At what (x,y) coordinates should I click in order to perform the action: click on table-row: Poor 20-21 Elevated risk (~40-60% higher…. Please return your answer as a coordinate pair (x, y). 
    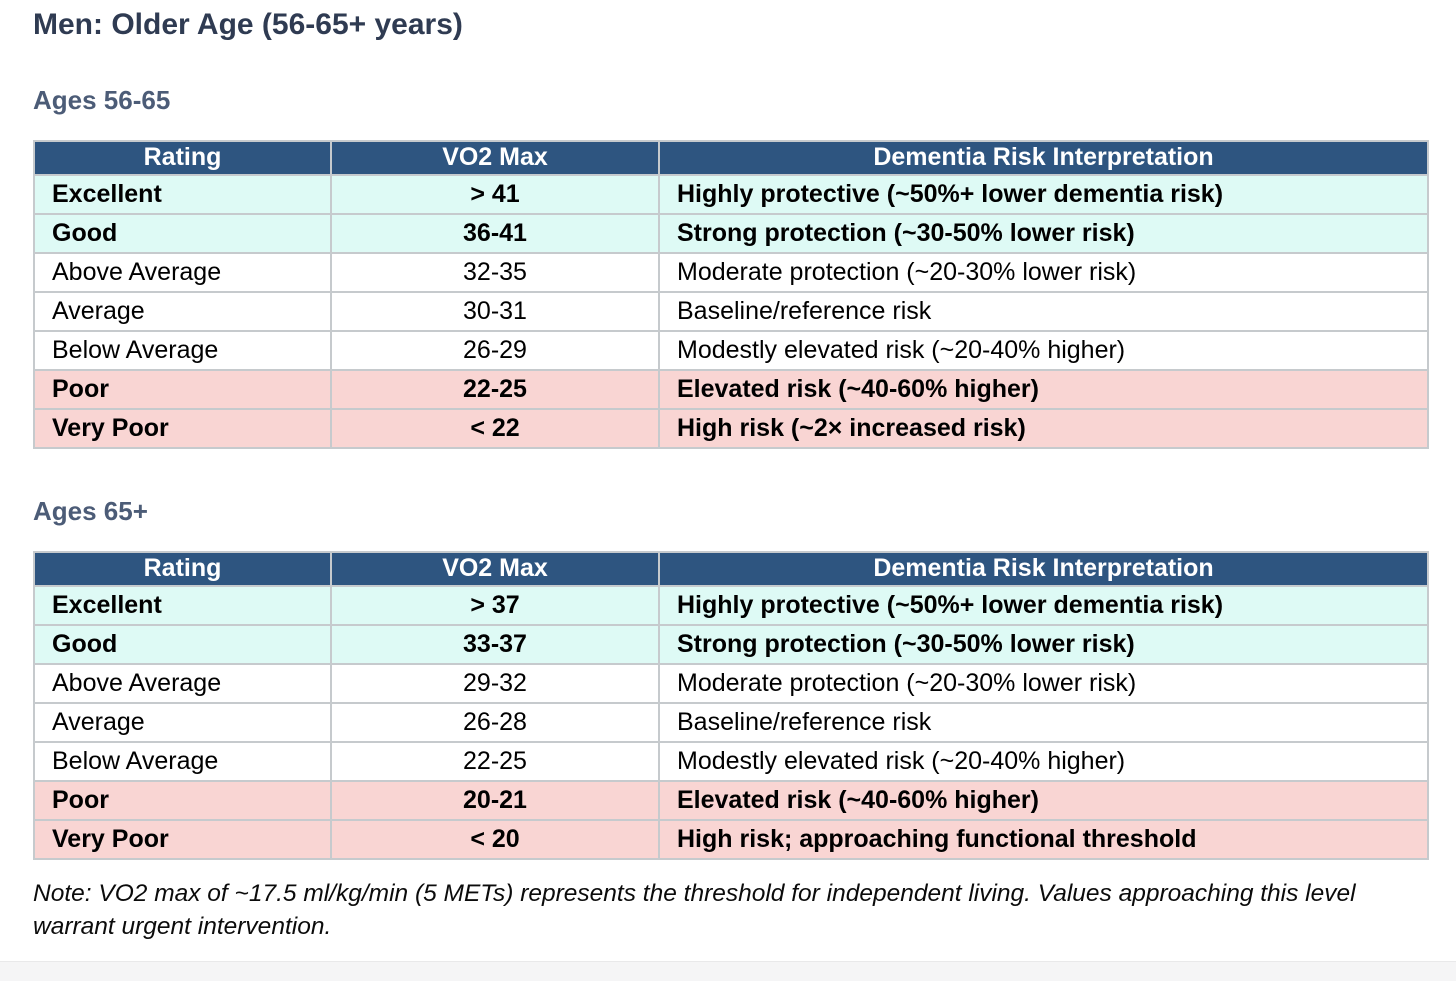
    Looking at the image, I should click on (731, 800).